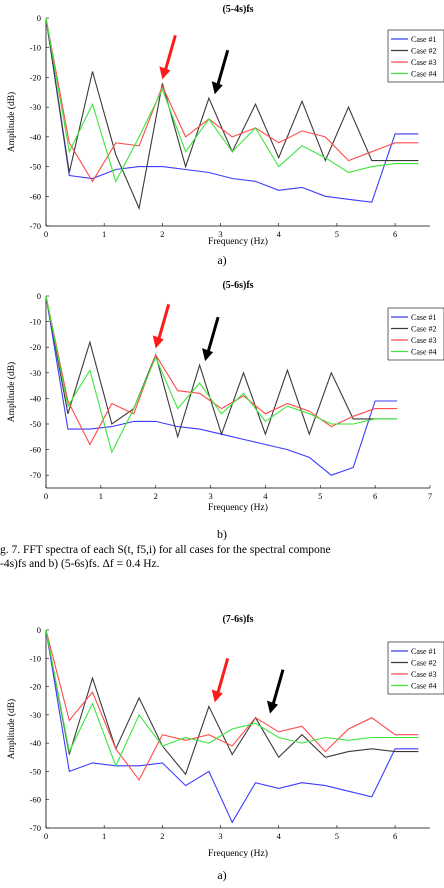  What do you see at coordinates (222, 534) in the screenshot?
I see `subfigure-label-b: b)` at bounding box center [222, 534].